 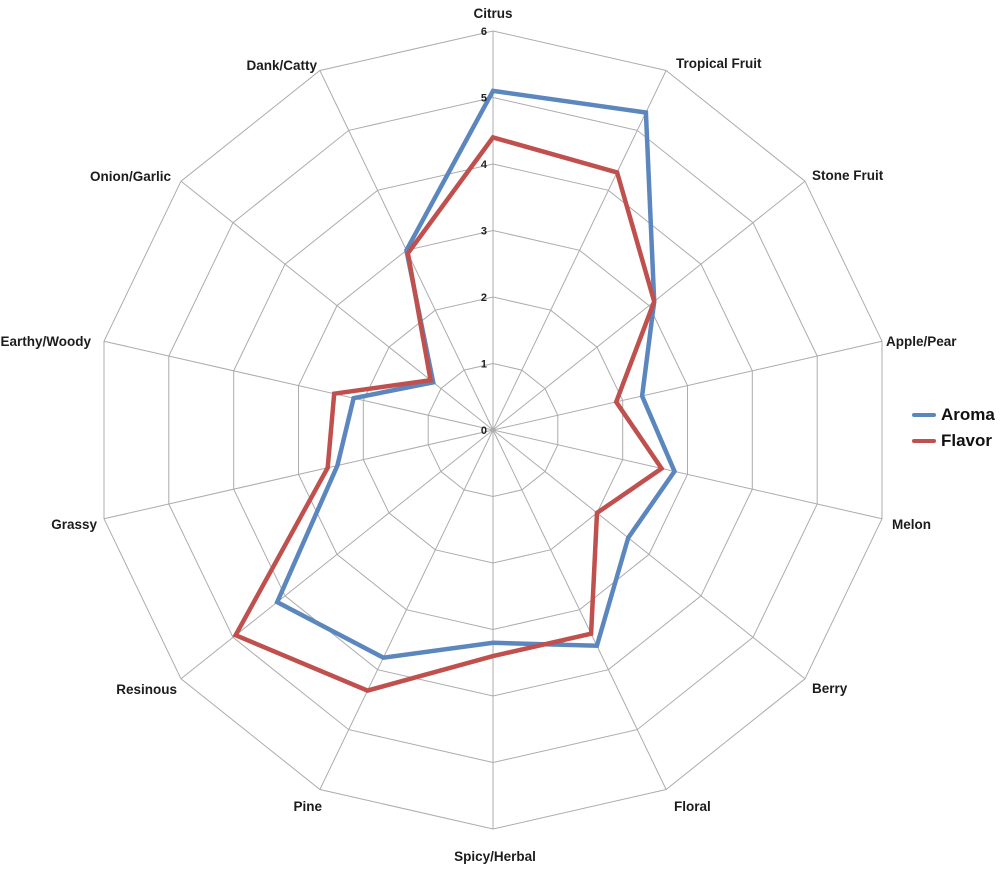 I want to click on category-label: Resinous, so click(x=146, y=689).